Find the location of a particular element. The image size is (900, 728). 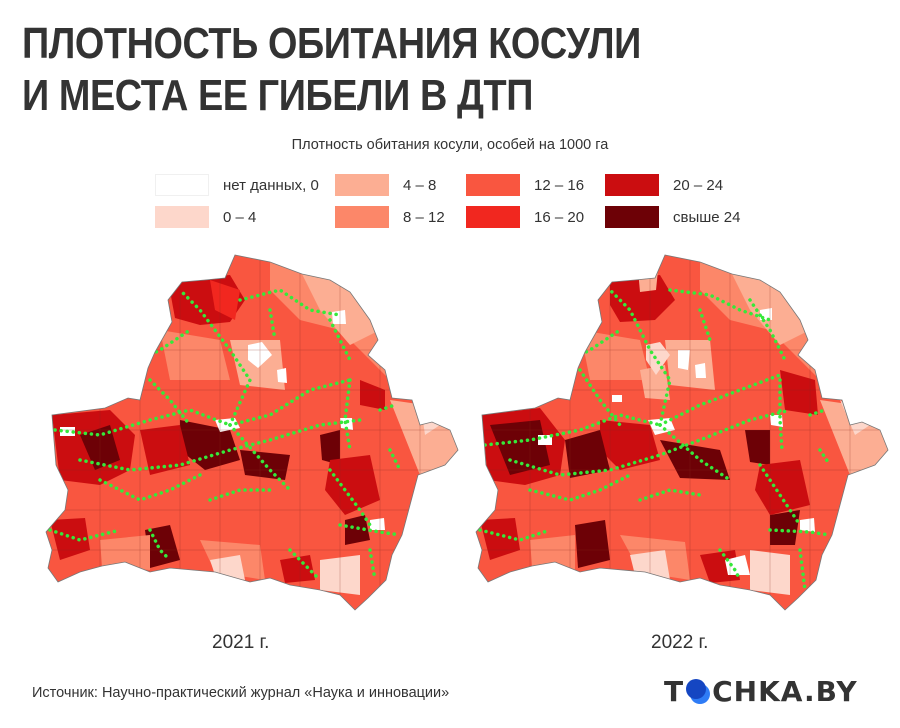

legend-item-4-8: 4 – 8 is located at coordinates (385, 185).